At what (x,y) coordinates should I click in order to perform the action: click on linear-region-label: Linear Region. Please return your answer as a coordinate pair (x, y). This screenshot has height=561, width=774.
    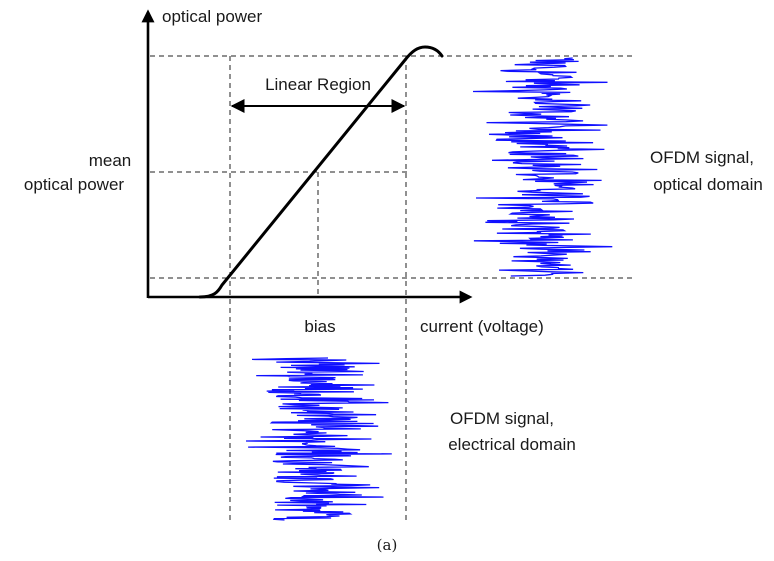
    Looking at the image, I should click on (318, 84).